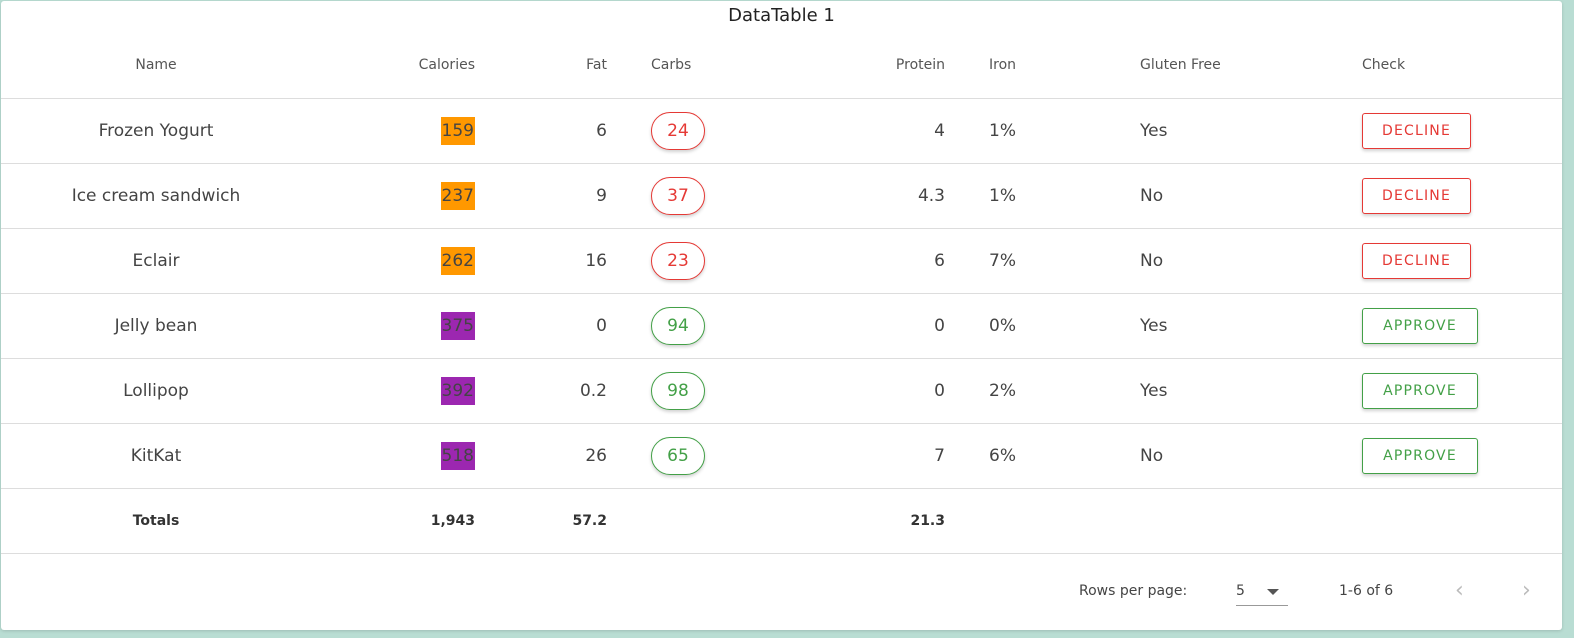  I want to click on rows-per-page-select: 5, so click(1262, 590).